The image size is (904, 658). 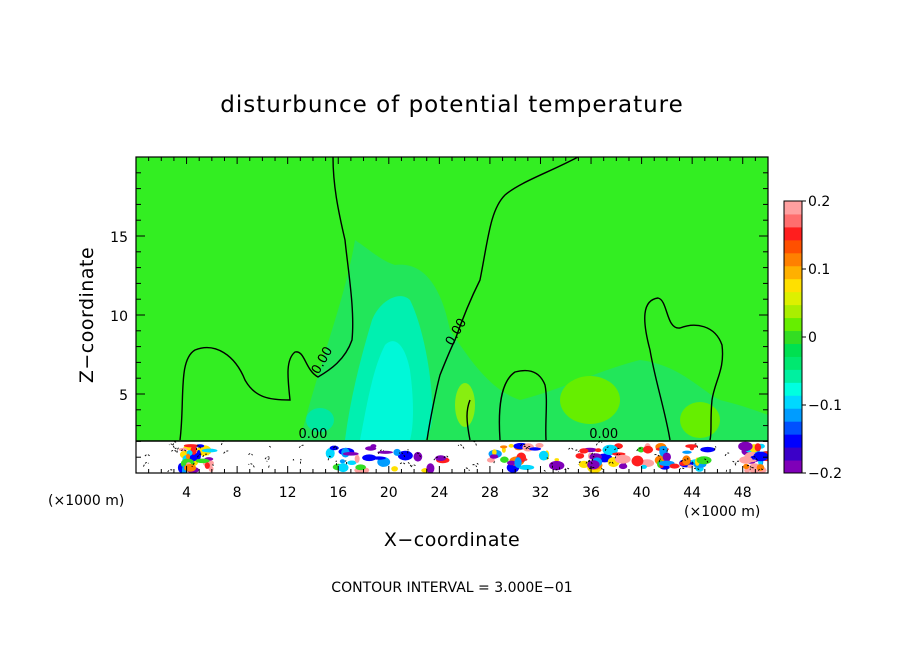 I want to click on y-axis-label: Z−coordinate, so click(x=87, y=315).